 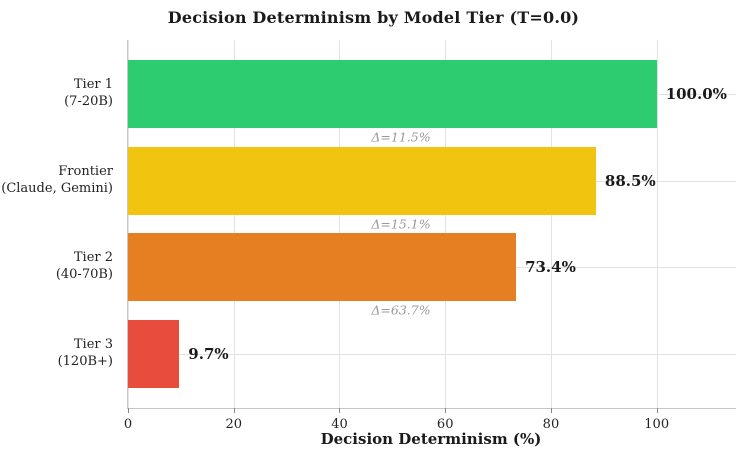 I want to click on delta-annotation-2: Δ=15.1%, so click(x=401, y=224).